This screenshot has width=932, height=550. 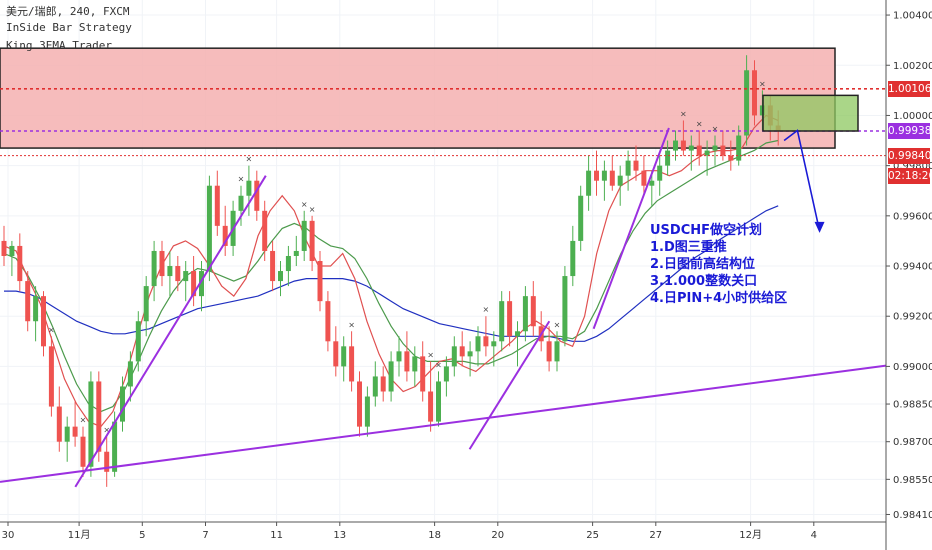 What do you see at coordinates (655, 535) in the screenshot?
I see `time-tick-label: 27` at bounding box center [655, 535].